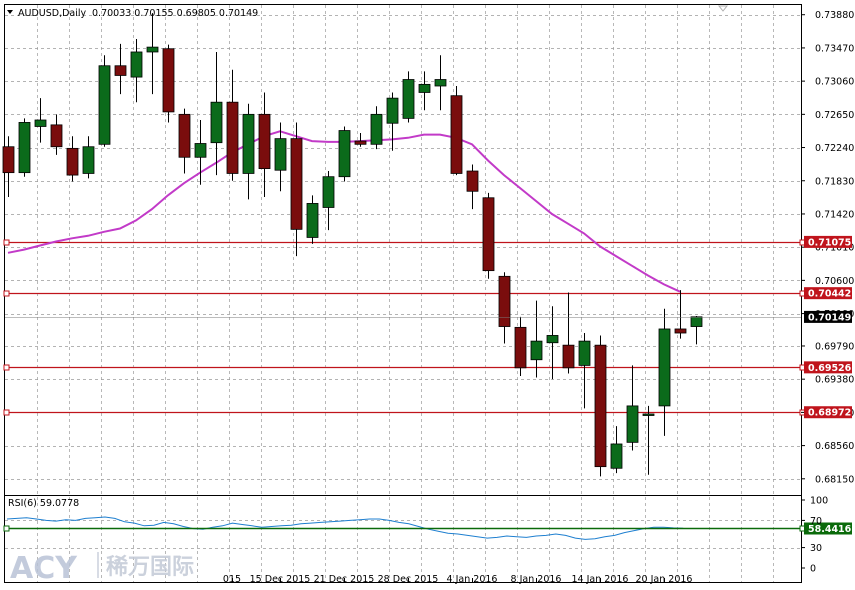 Image resolution: width=855 pixels, height=590 pixels. I want to click on level-label: 0.69526, so click(830, 368).